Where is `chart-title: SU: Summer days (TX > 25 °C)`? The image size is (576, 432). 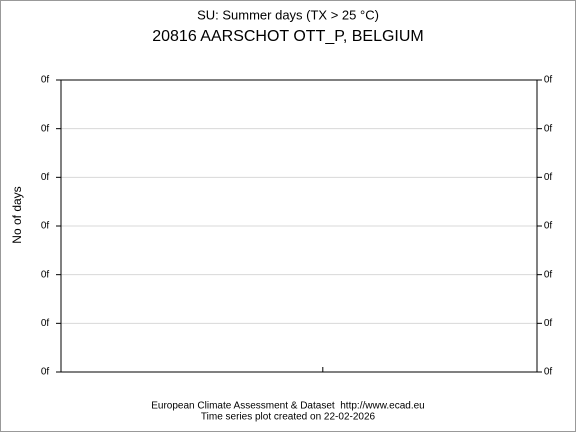 chart-title: SU: Summer days (TX > 25 °C) is located at coordinates (288, 14).